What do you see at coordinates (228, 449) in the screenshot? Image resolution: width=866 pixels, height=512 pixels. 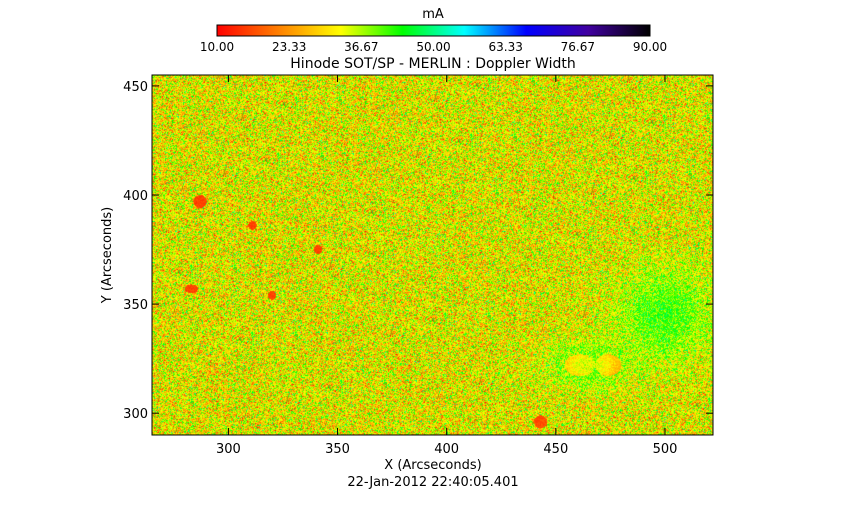 I see `x-tick-label: 300` at bounding box center [228, 449].